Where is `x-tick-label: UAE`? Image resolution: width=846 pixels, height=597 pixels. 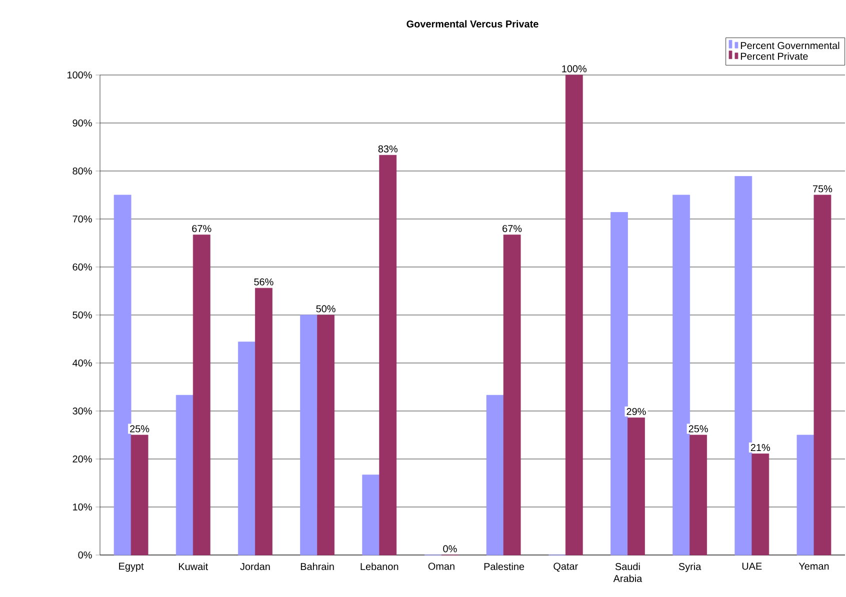
x-tick-label: UAE is located at coordinates (752, 566).